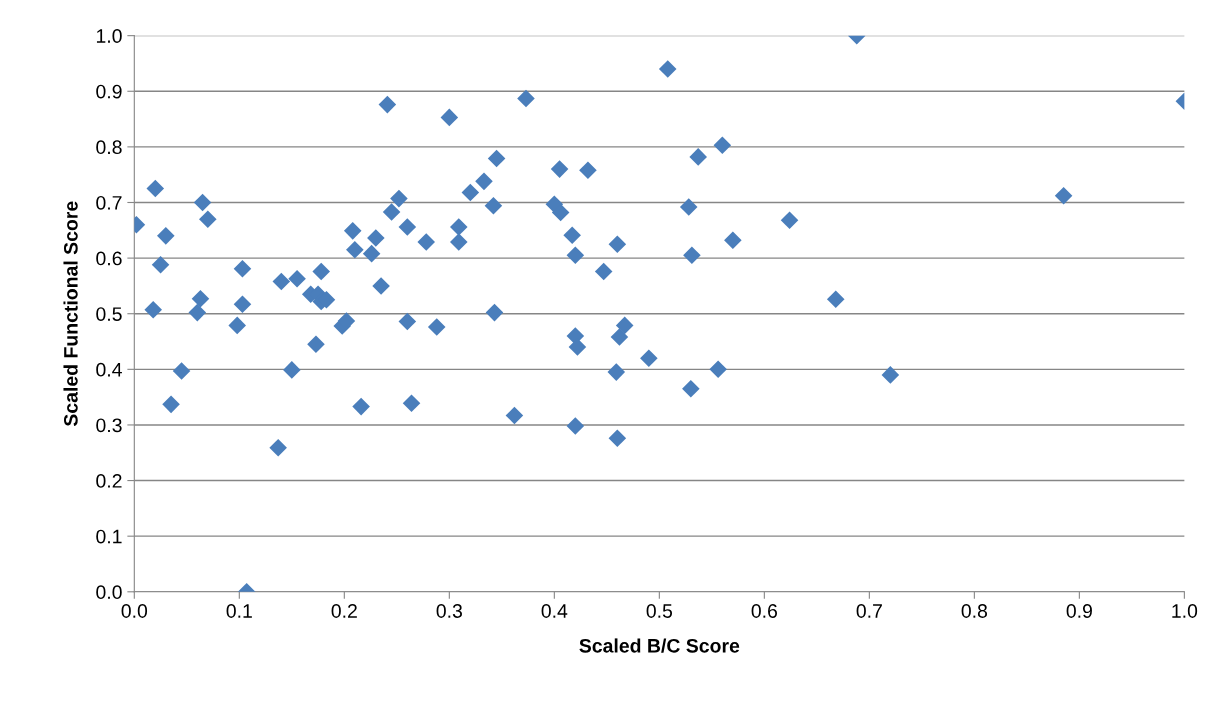 Image resolution: width=1221 pixels, height=713 pixels. What do you see at coordinates (449, 611) in the screenshot?
I see `x-tick-label: 0.3` at bounding box center [449, 611].